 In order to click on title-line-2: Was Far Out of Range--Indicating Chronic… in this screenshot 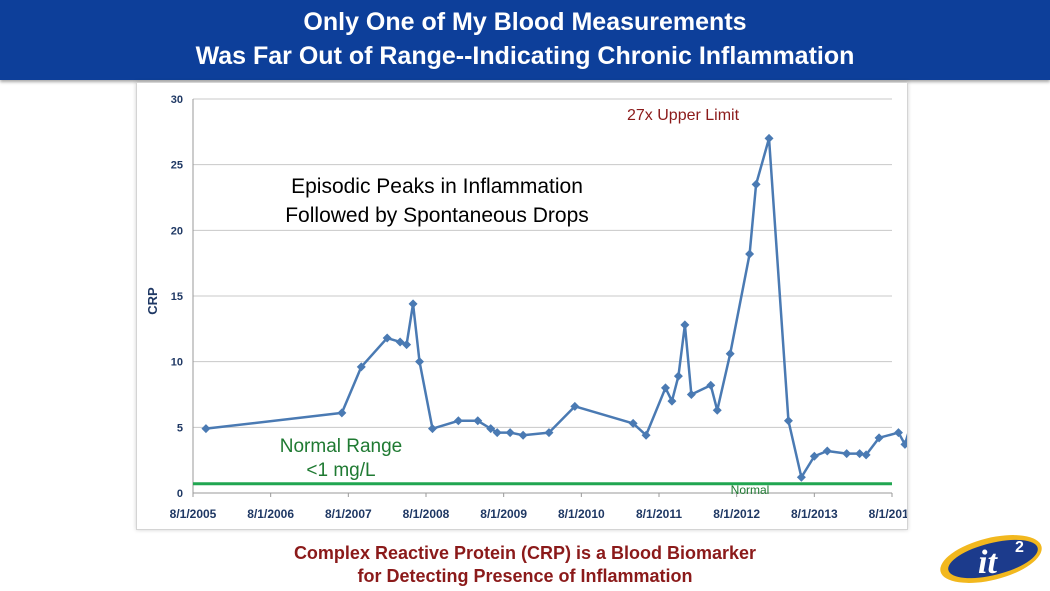, I will do `click(525, 56)`.